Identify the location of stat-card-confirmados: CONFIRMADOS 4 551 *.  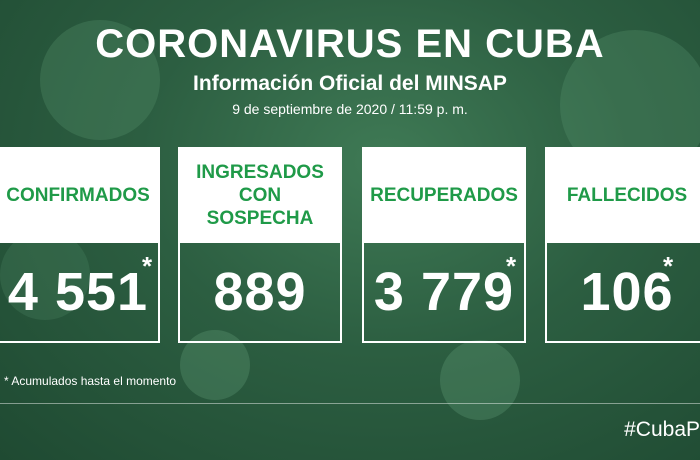
(80, 245).